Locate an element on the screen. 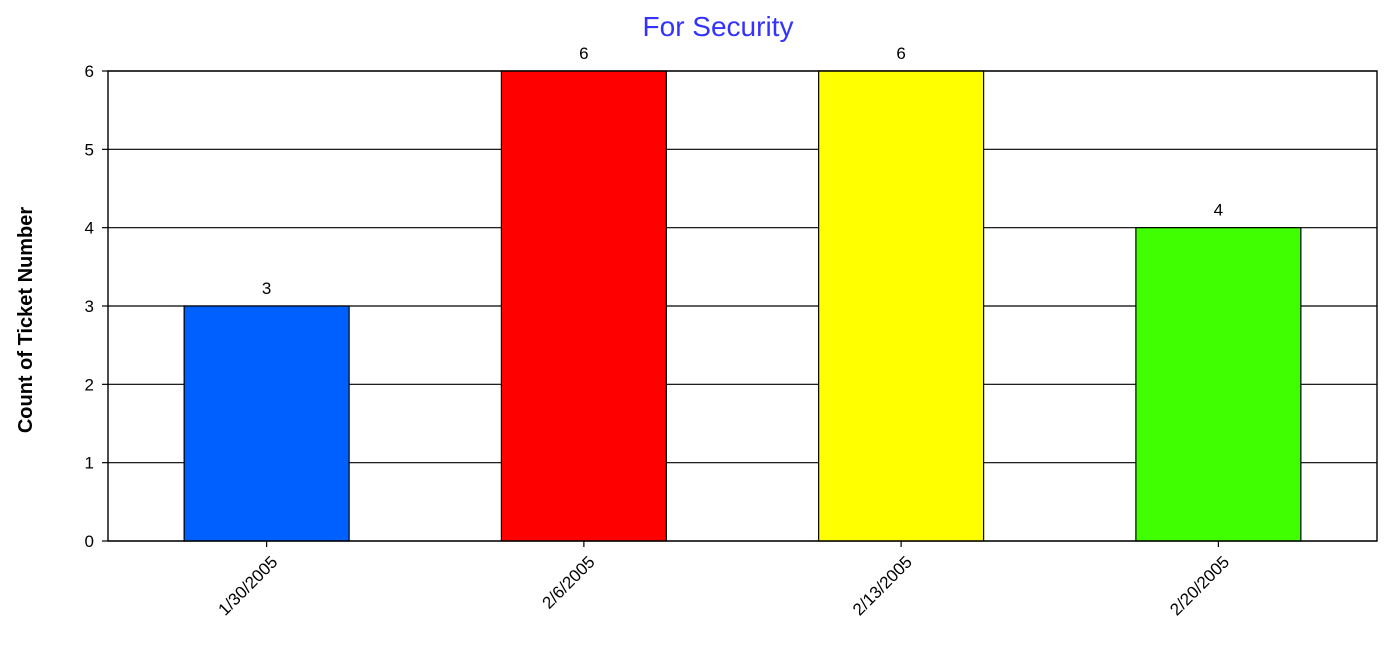  y-axis-label: Count of Ticket Number is located at coordinates (26, 320).